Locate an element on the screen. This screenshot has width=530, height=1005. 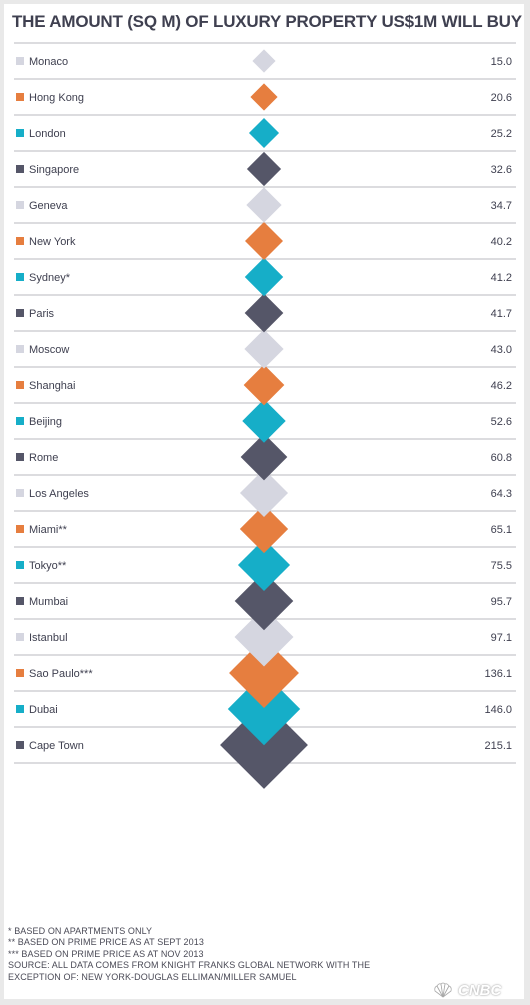
city-label-rome: Rome is located at coordinates (43, 458).